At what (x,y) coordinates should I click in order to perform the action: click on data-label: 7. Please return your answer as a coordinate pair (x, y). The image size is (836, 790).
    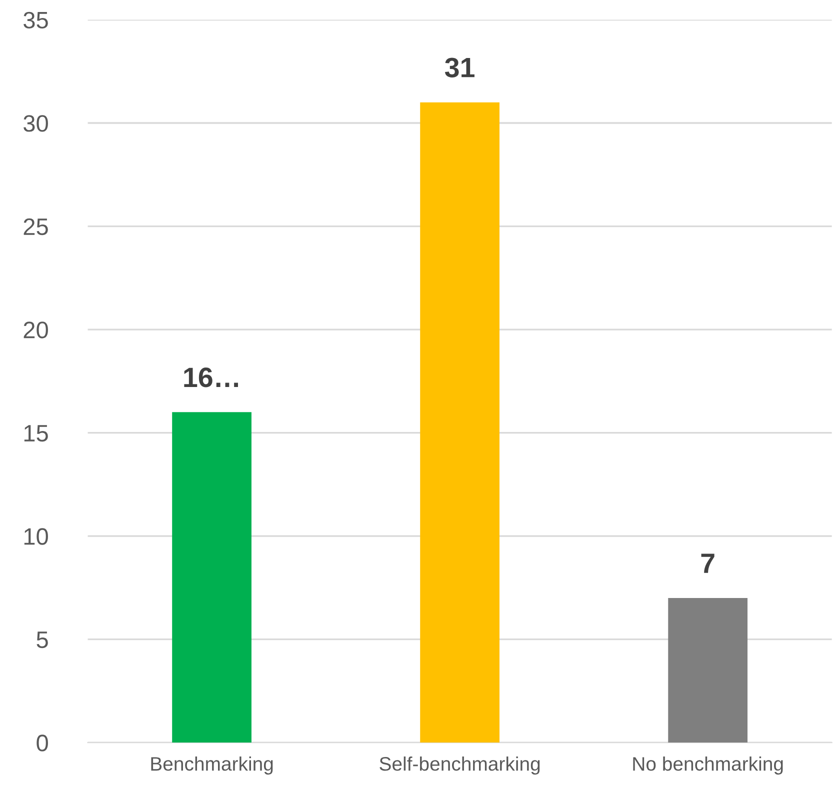
    Looking at the image, I should click on (707, 563).